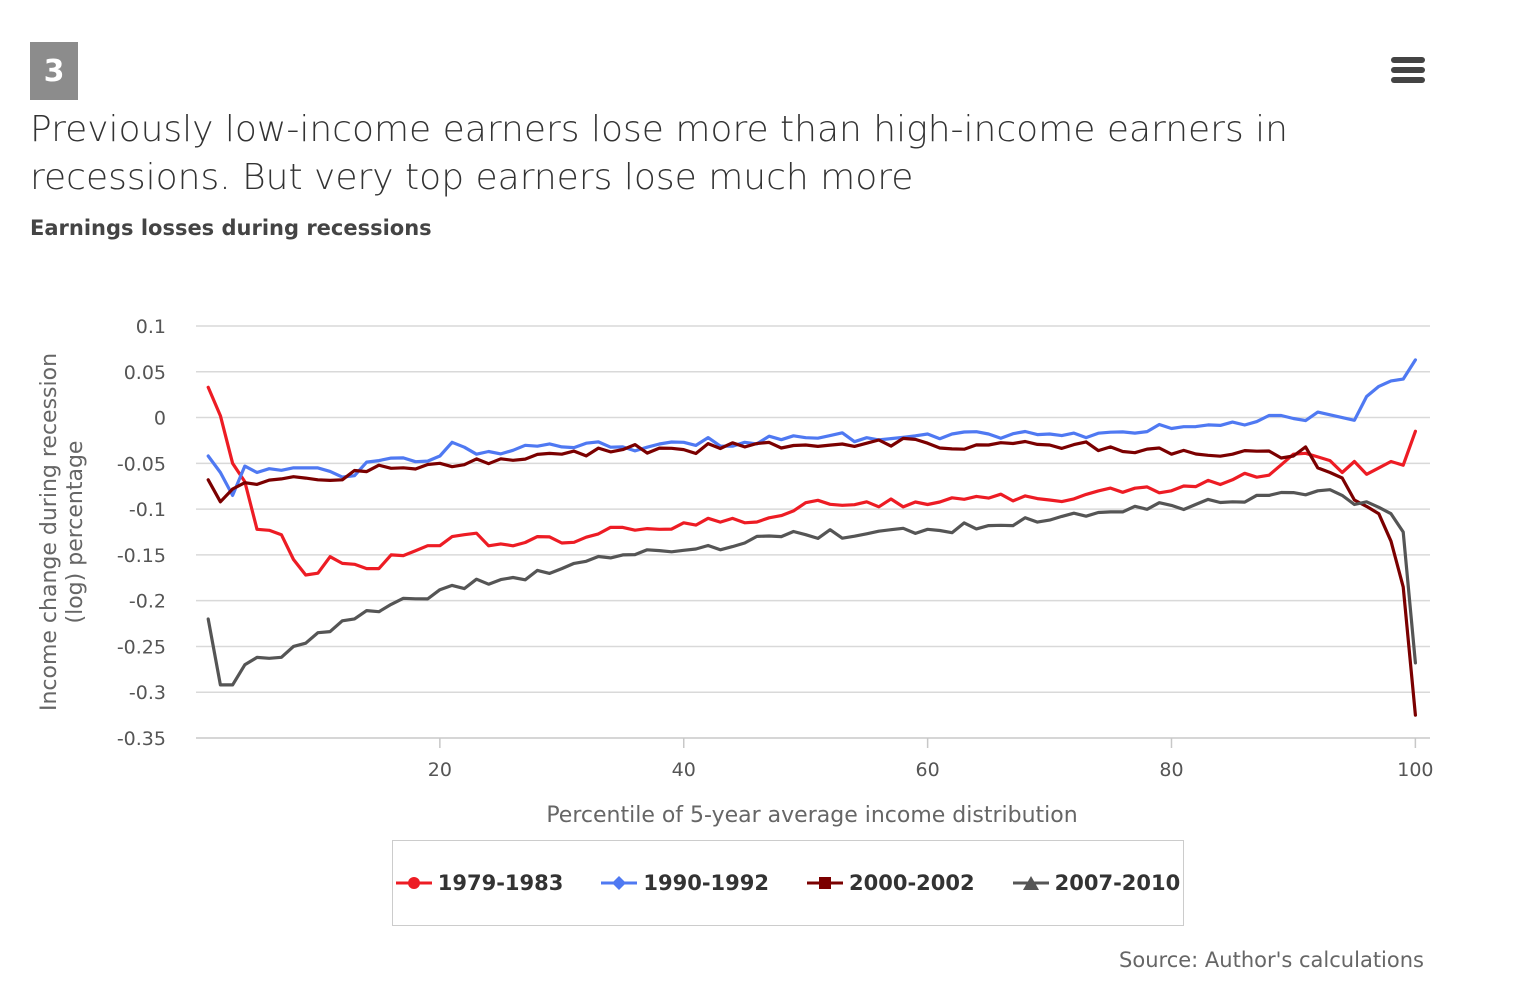 The image size is (1524, 1004). I want to click on series-line-1990-1992, so click(811, 427).